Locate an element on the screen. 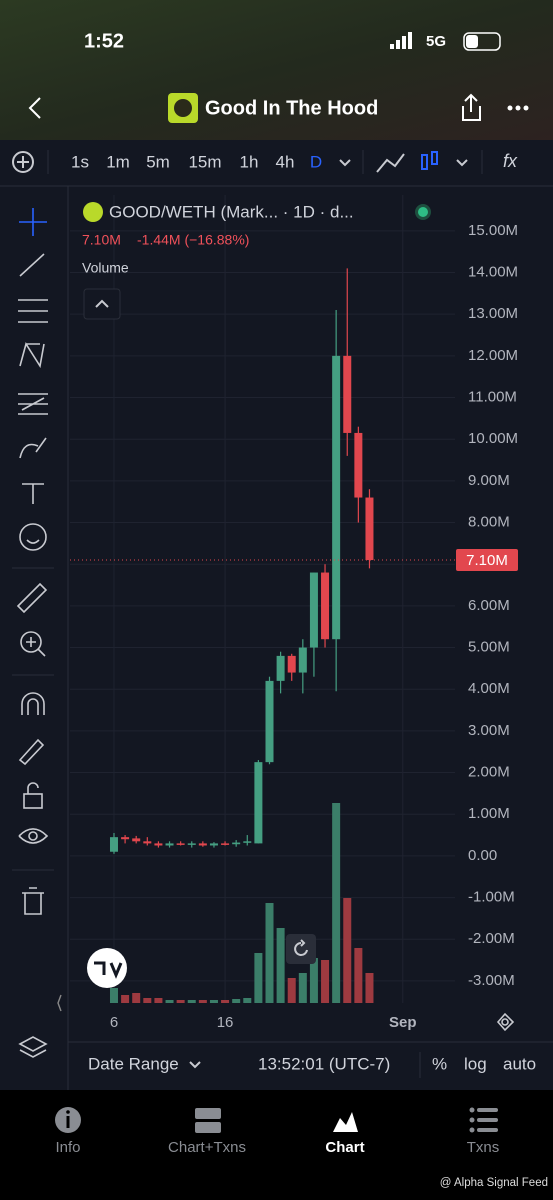 The width and height of the screenshot is (553, 1200). battery-icon is located at coordinates (482, 41).